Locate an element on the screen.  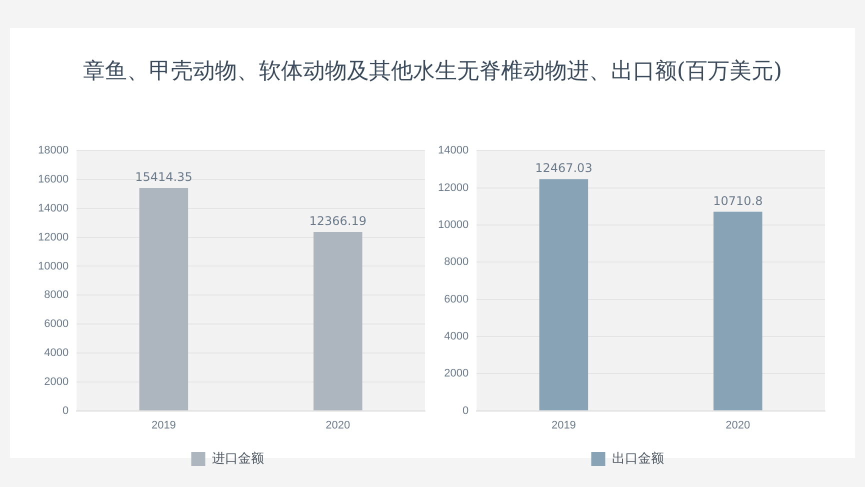
y-tick-label: 16000 is located at coordinates (53, 180).